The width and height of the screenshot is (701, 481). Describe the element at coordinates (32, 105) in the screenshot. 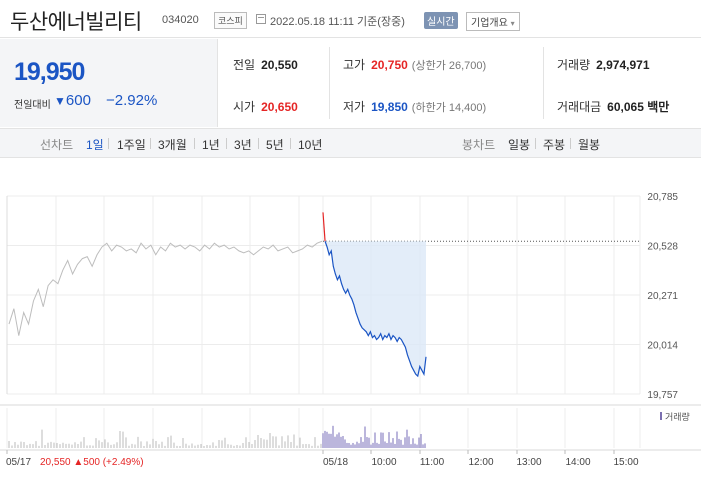

I see `change-label: 전일대비` at that location.